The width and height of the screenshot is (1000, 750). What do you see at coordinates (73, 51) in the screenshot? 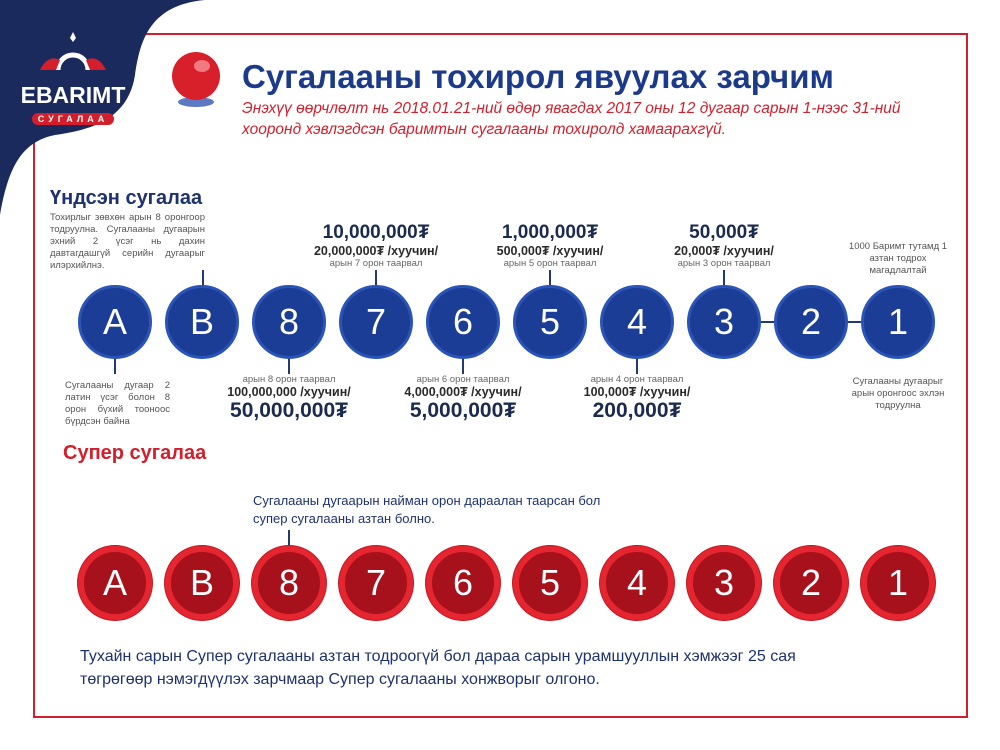
I see `logo-emblem-icon` at bounding box center [73, 51].